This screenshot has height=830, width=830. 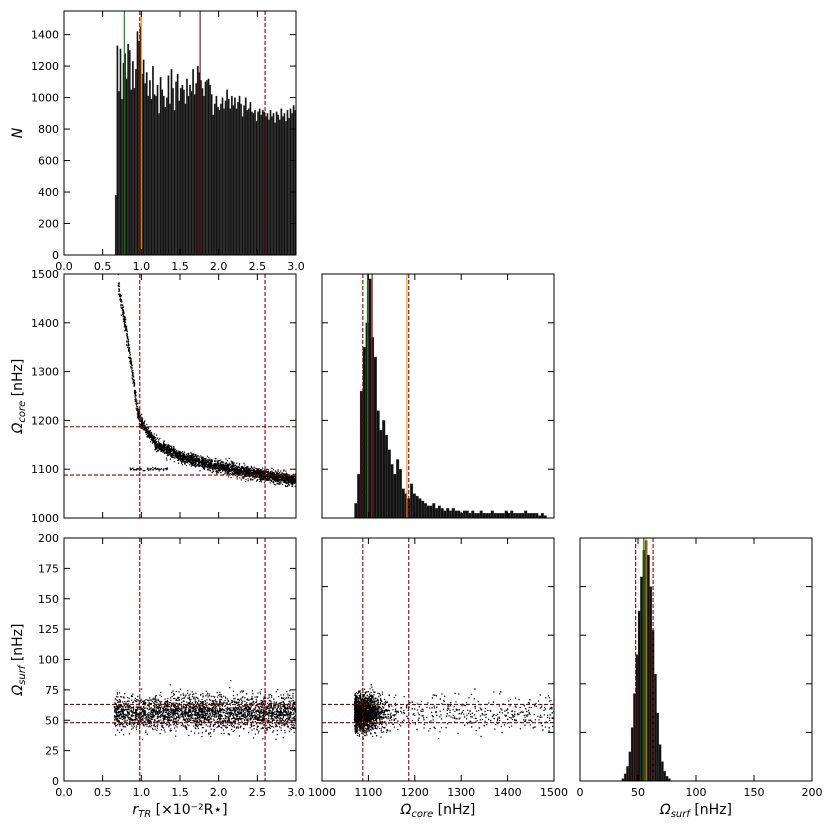 I want to click on panel-hist_omega_core, so click(x=438, y=396).